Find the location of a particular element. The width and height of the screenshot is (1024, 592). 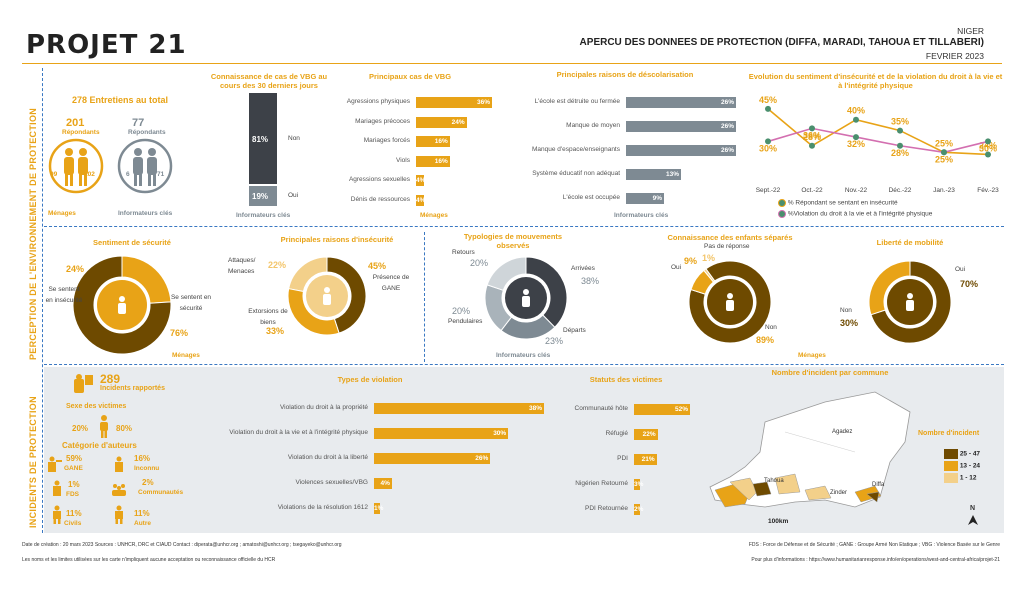

map-legend-title: Nombre d'incident is located at coordinates (949, 433).